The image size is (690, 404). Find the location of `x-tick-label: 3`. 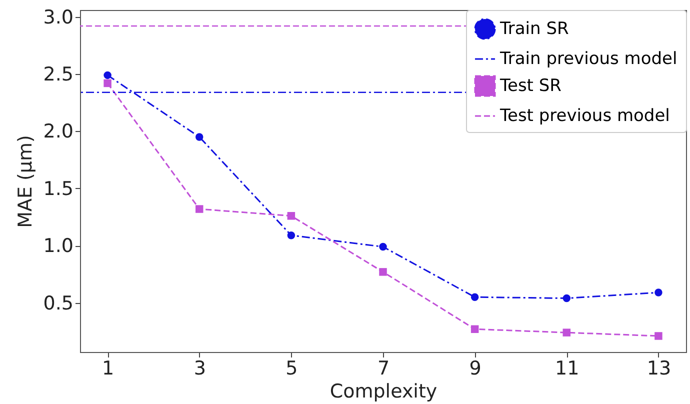

x-tick-label: 3 is located at coordinates (200, 369).